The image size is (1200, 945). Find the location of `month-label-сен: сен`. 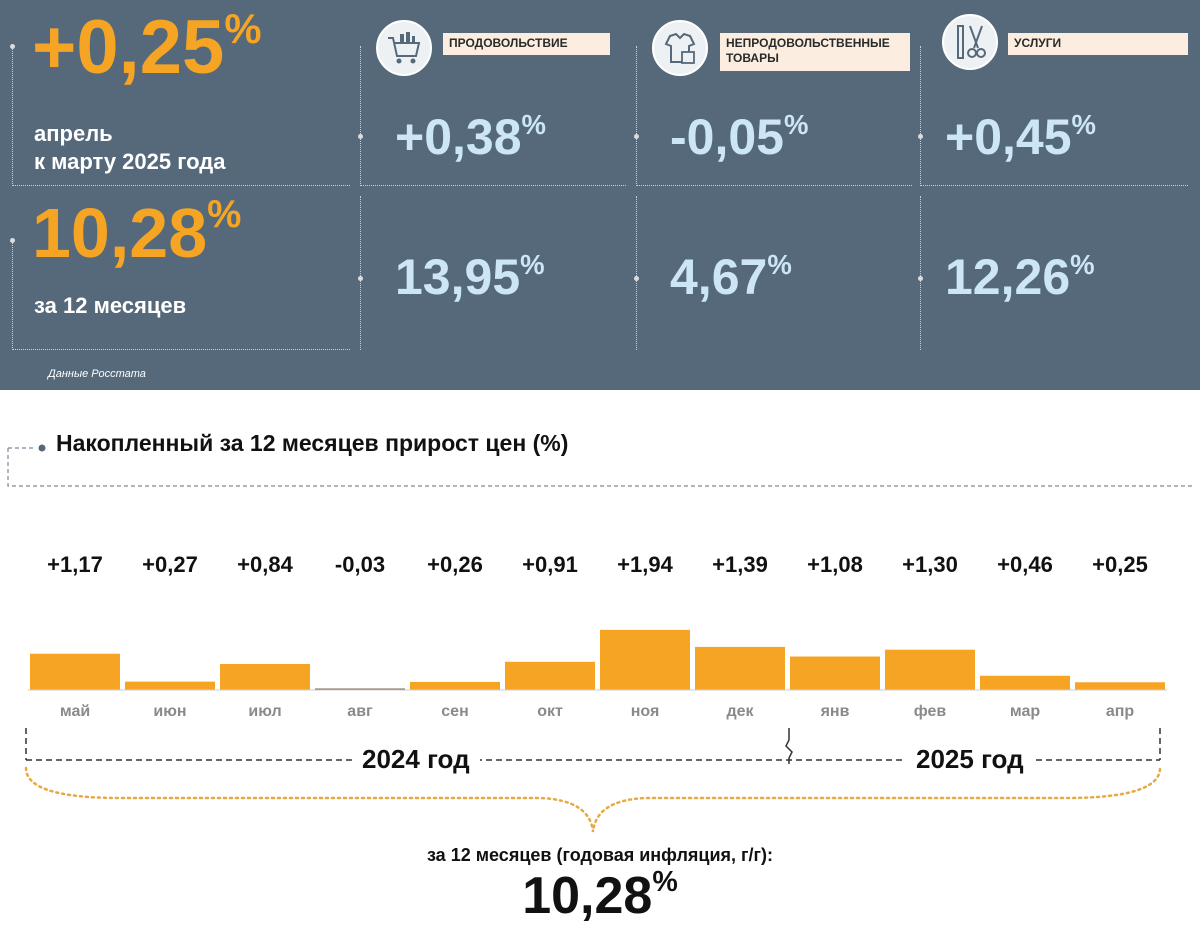

month-label-сен: сен is located at coordinates (454, 711).